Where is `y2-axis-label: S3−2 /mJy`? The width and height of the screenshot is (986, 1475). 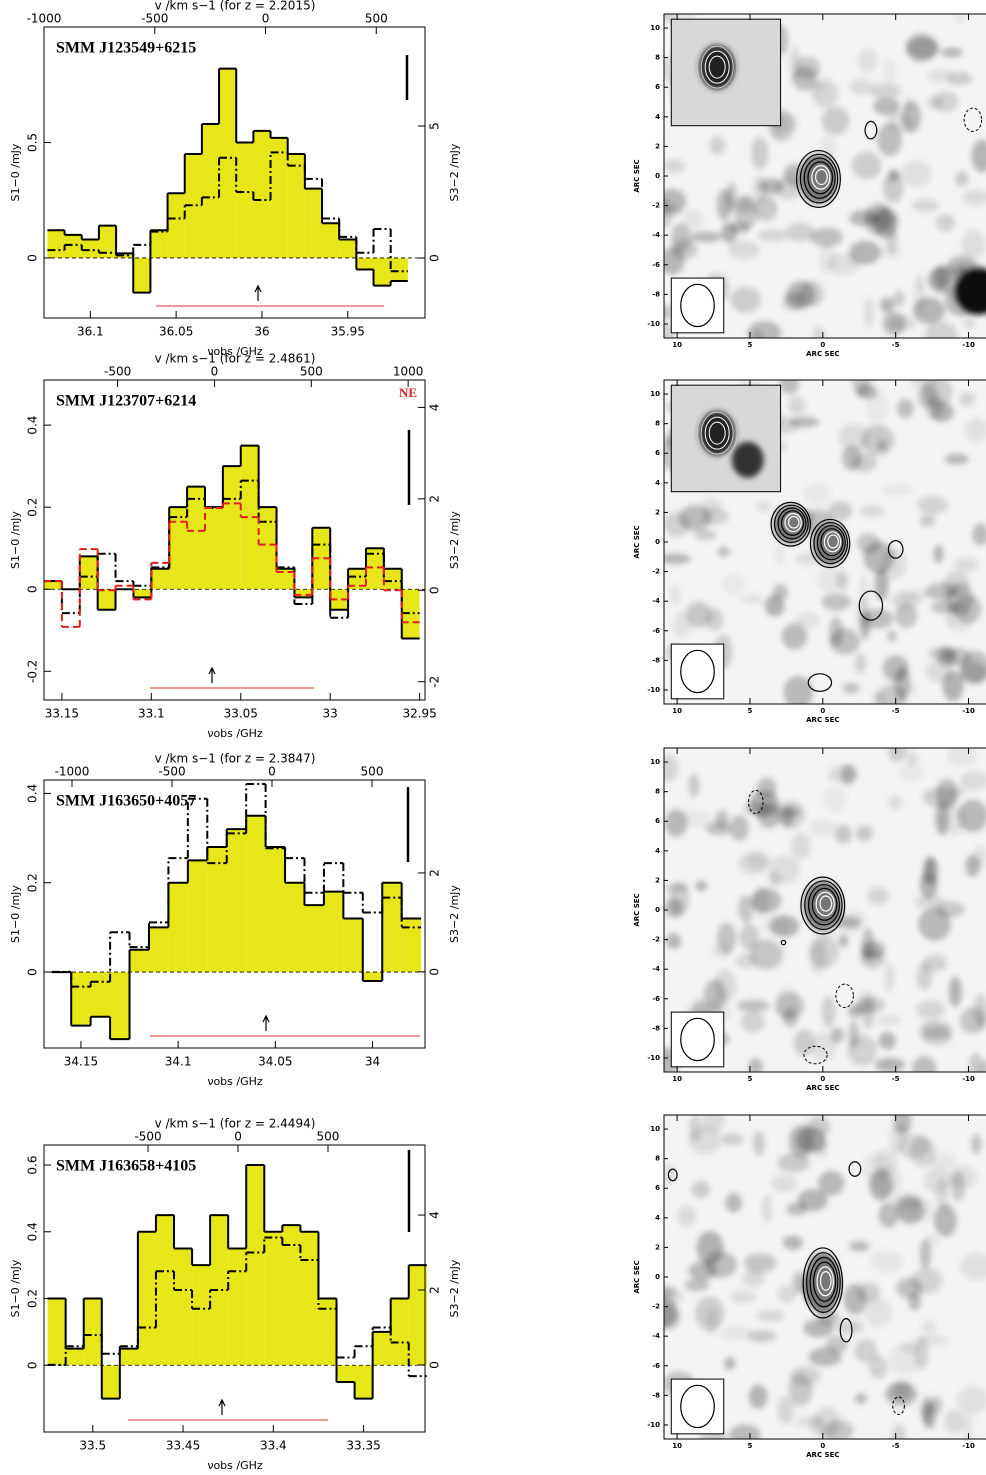
y2-axis-label: S3−2 /mJy is located at coordinates (454, 540).